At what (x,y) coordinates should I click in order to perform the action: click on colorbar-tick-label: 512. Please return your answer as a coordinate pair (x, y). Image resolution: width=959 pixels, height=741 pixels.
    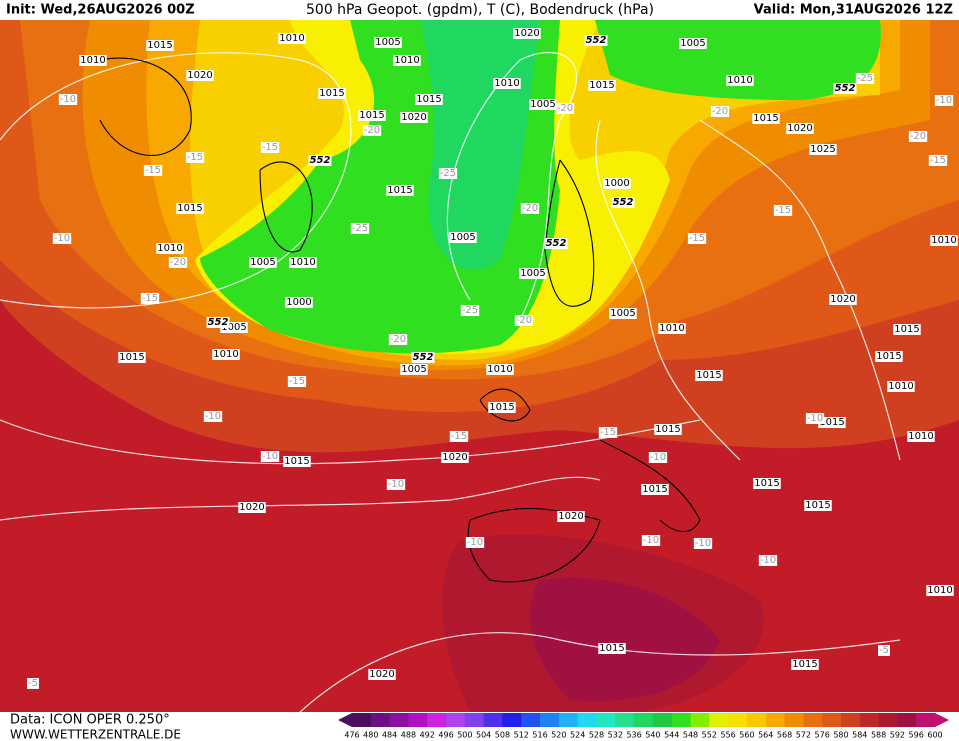
    Looking at the image, I should click on (521, 735).